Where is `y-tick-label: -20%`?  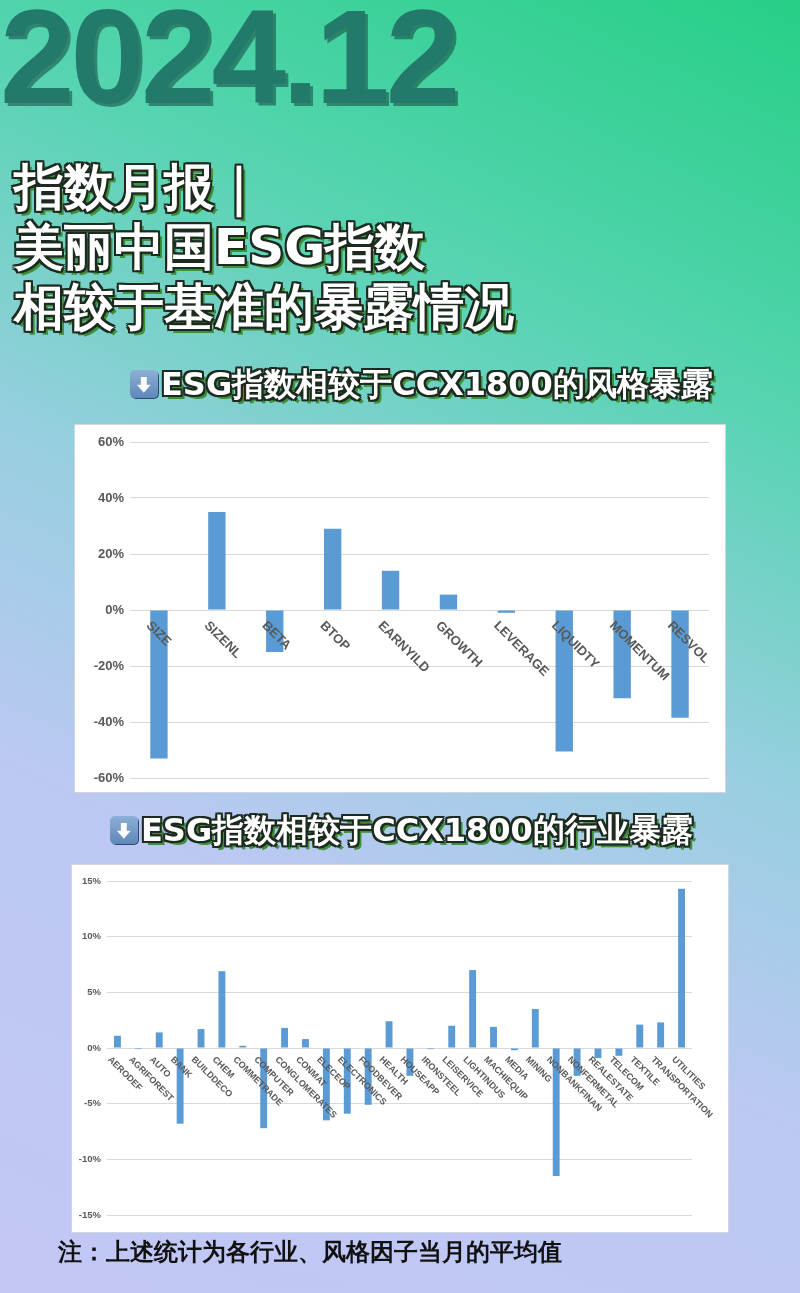
y-tick-label: -20% is located at coordinates (109, 665).